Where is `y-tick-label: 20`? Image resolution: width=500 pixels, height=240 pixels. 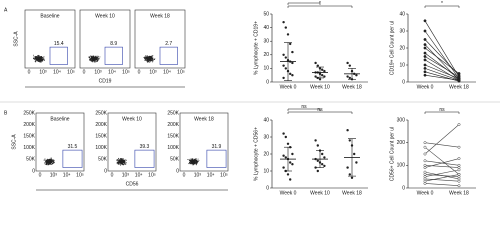
y-tick-label: 20 is located at coordinates (266, 55).